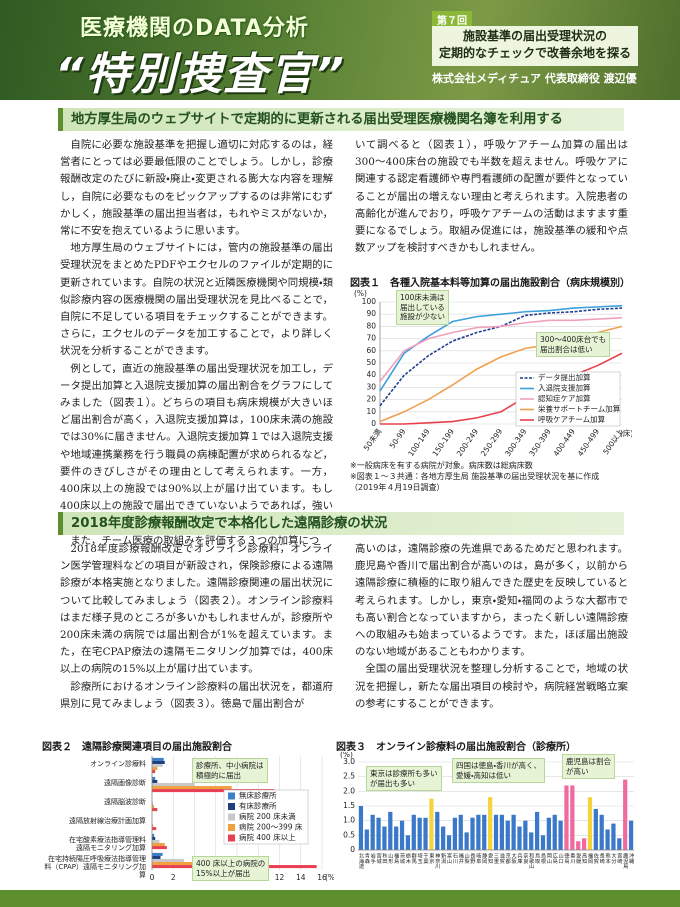 This screenshot has height=907, width=680. What do you see at coordinates (573, 344) in the screenshot?
I see `annotation: 300～400床台でも 届出割合は低い` at bounding box center [573, 344].